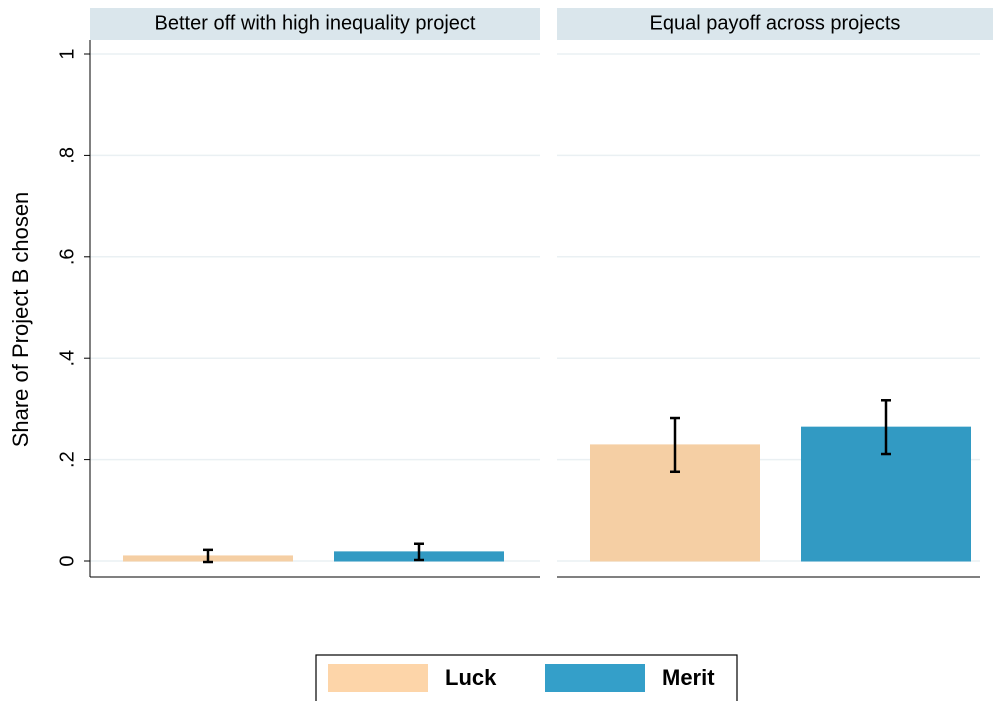 This screenshot has height=701, width=993. I want to click on y-tick-label: .6, so click(67, 256).